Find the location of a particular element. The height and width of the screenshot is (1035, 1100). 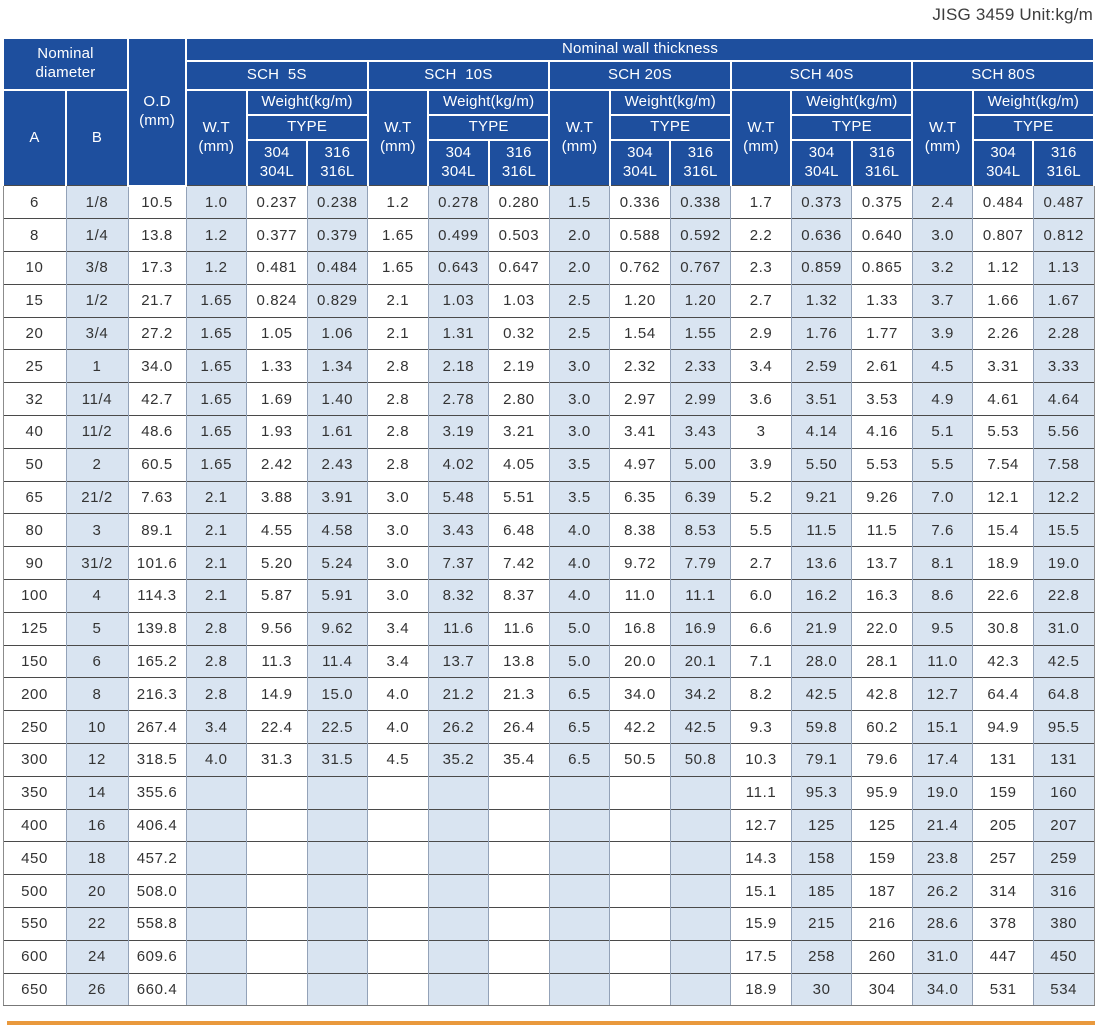

cell: 13.8 is located at coordinates (157, 235).